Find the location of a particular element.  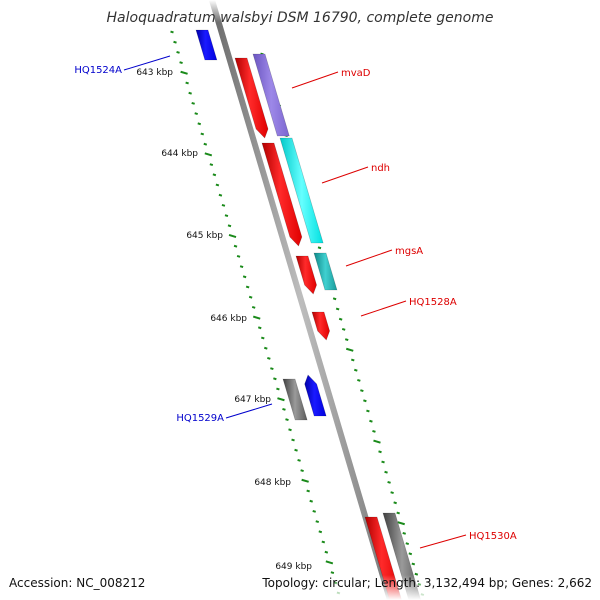

blast-hit-mvad is located at coordinates (271, 95).